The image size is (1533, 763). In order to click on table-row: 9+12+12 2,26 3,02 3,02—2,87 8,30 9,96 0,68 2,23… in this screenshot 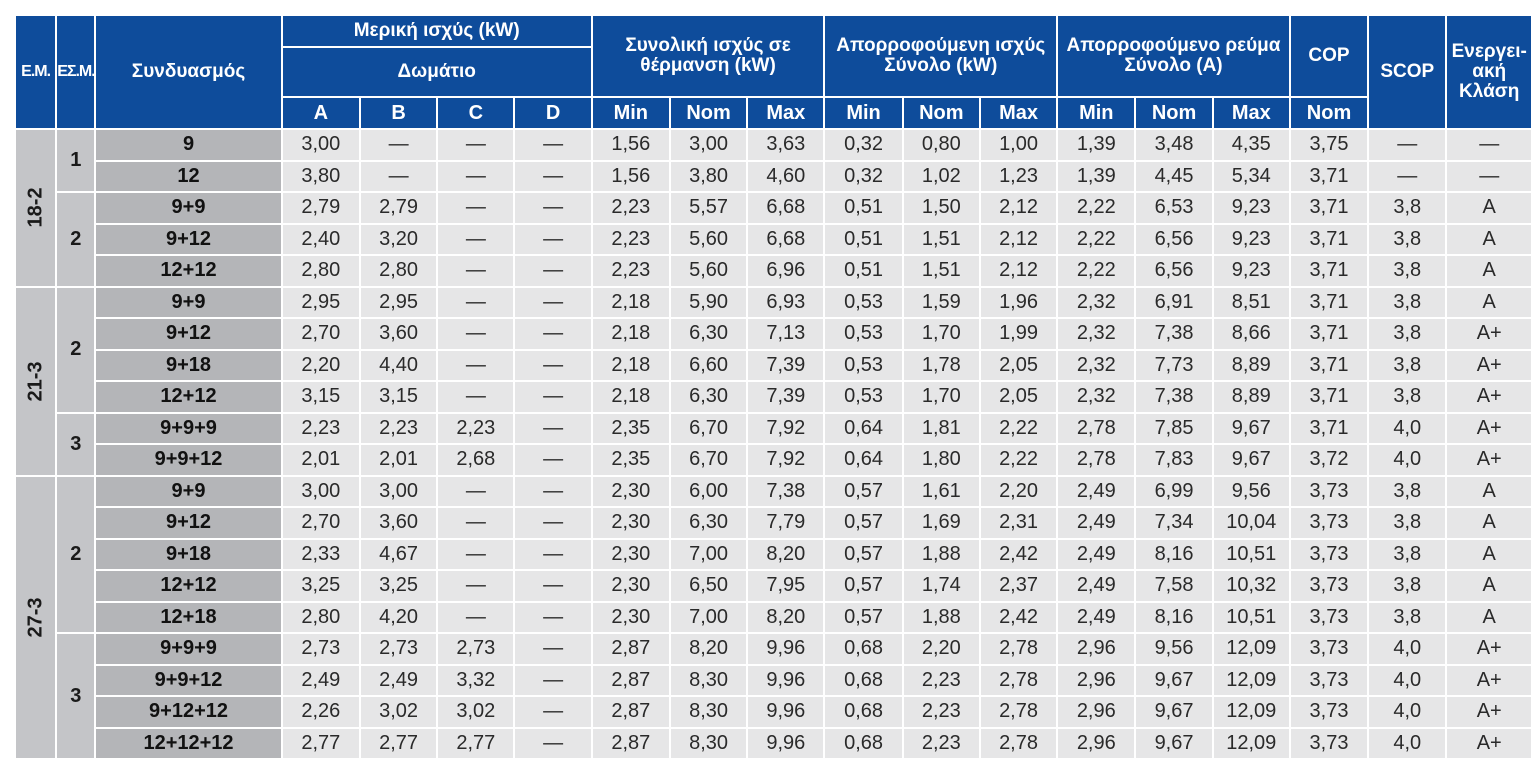, I will do `click(774, 712)`.